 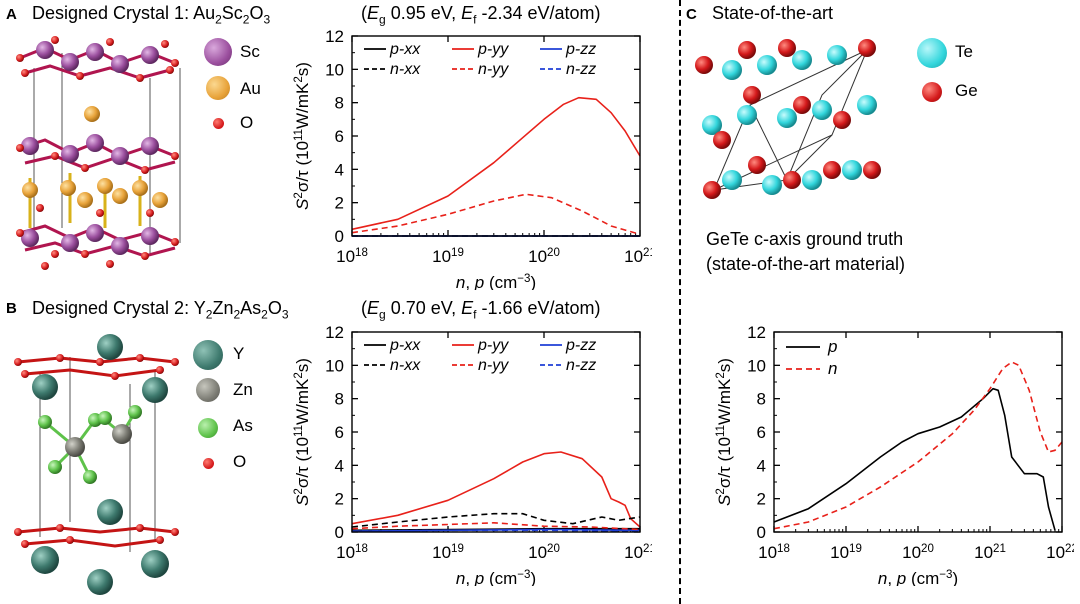 What do you see at coordinates (481, 310) in the screenshot?
I see `panel-b-props: (Eg 0.70 eV, Ef -1.66 eV/atom)` at bounding box center [481, 310].